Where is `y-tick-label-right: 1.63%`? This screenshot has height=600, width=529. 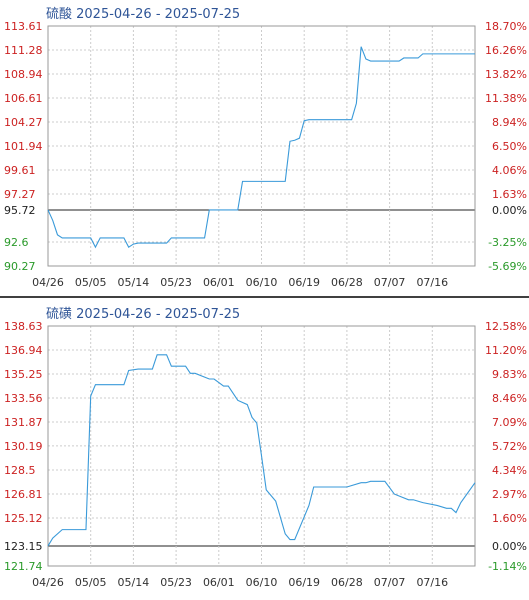
y-tick-label-right: 1.63% is located at coordinates (509, 194).